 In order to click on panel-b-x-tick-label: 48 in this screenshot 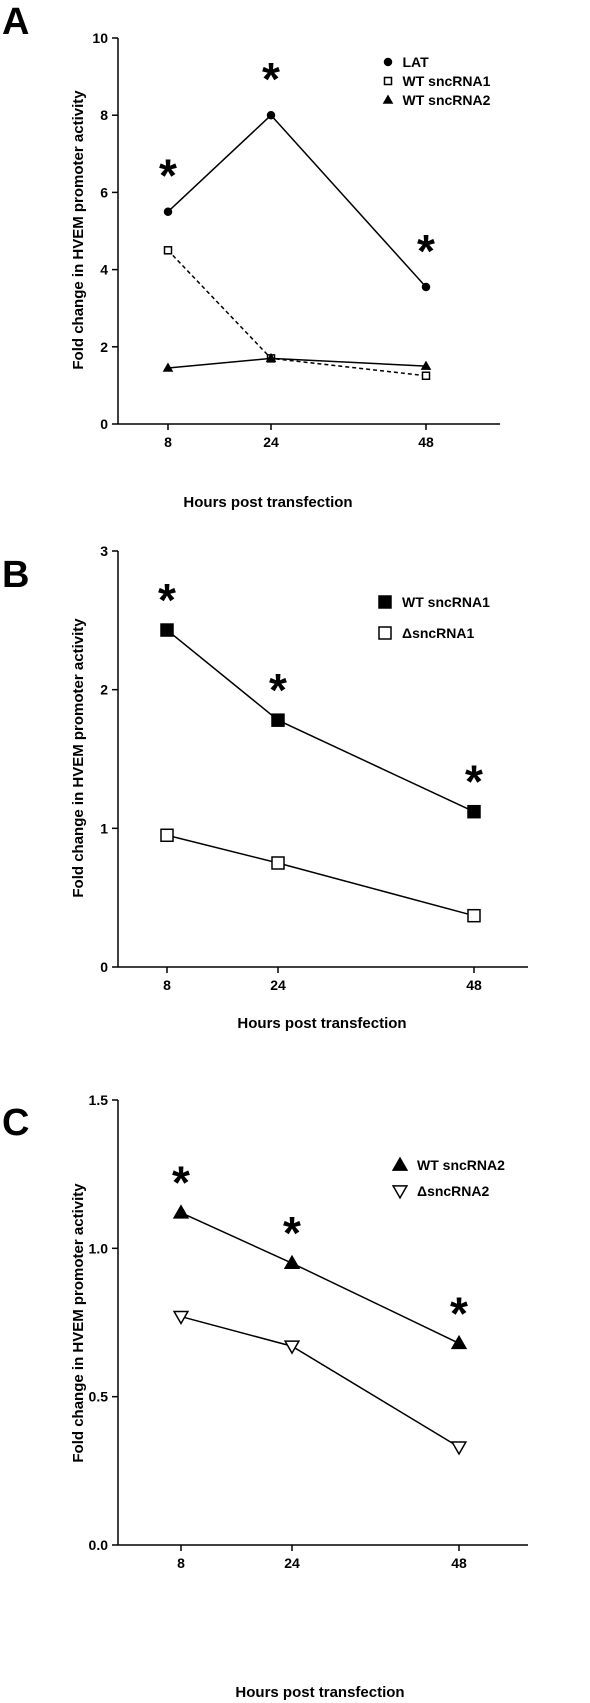, I will do `click(474, 985)`.